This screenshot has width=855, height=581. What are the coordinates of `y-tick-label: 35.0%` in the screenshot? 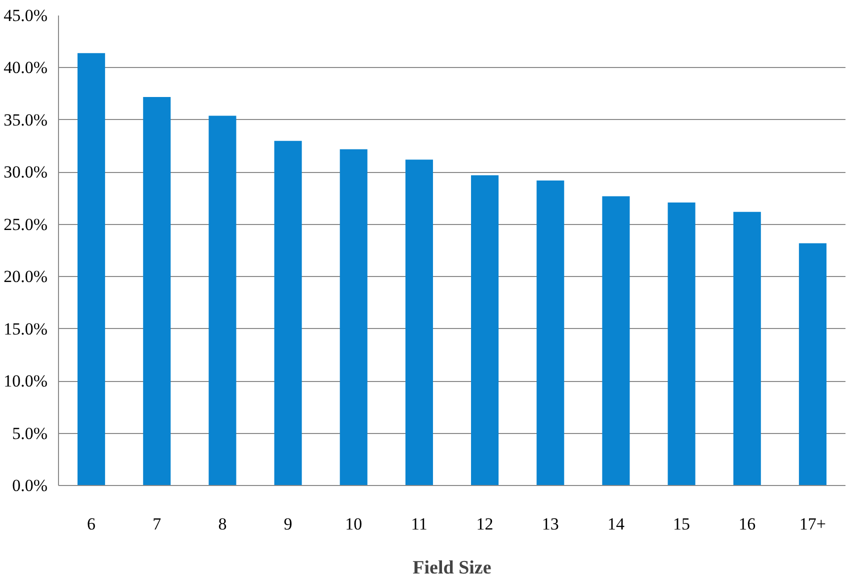 It's located at (26, 120).